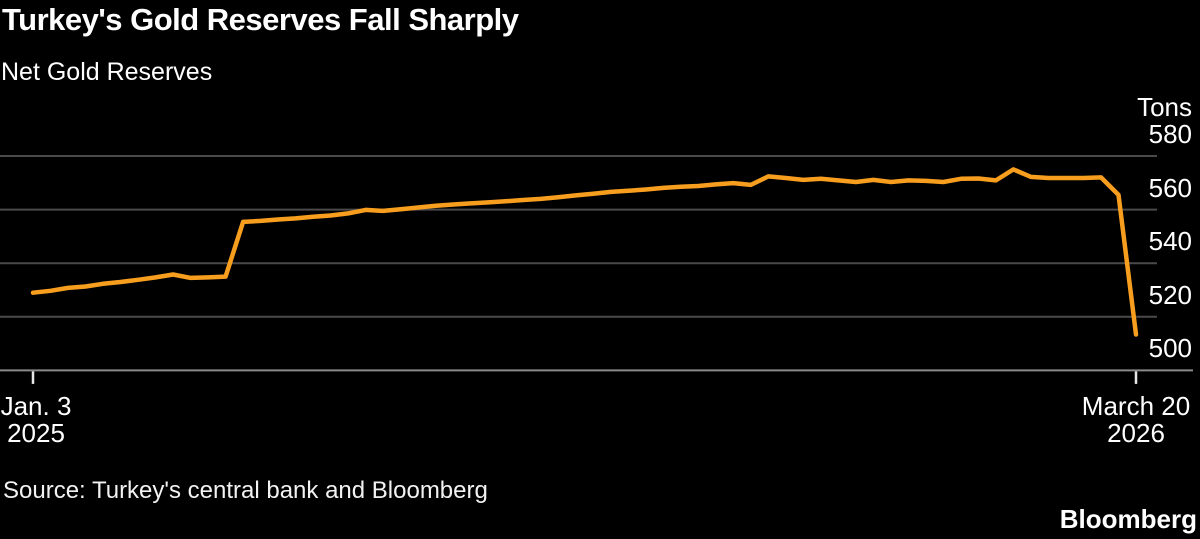  I want to click on y-axis-tick-label: 540, so click(1170, 241).